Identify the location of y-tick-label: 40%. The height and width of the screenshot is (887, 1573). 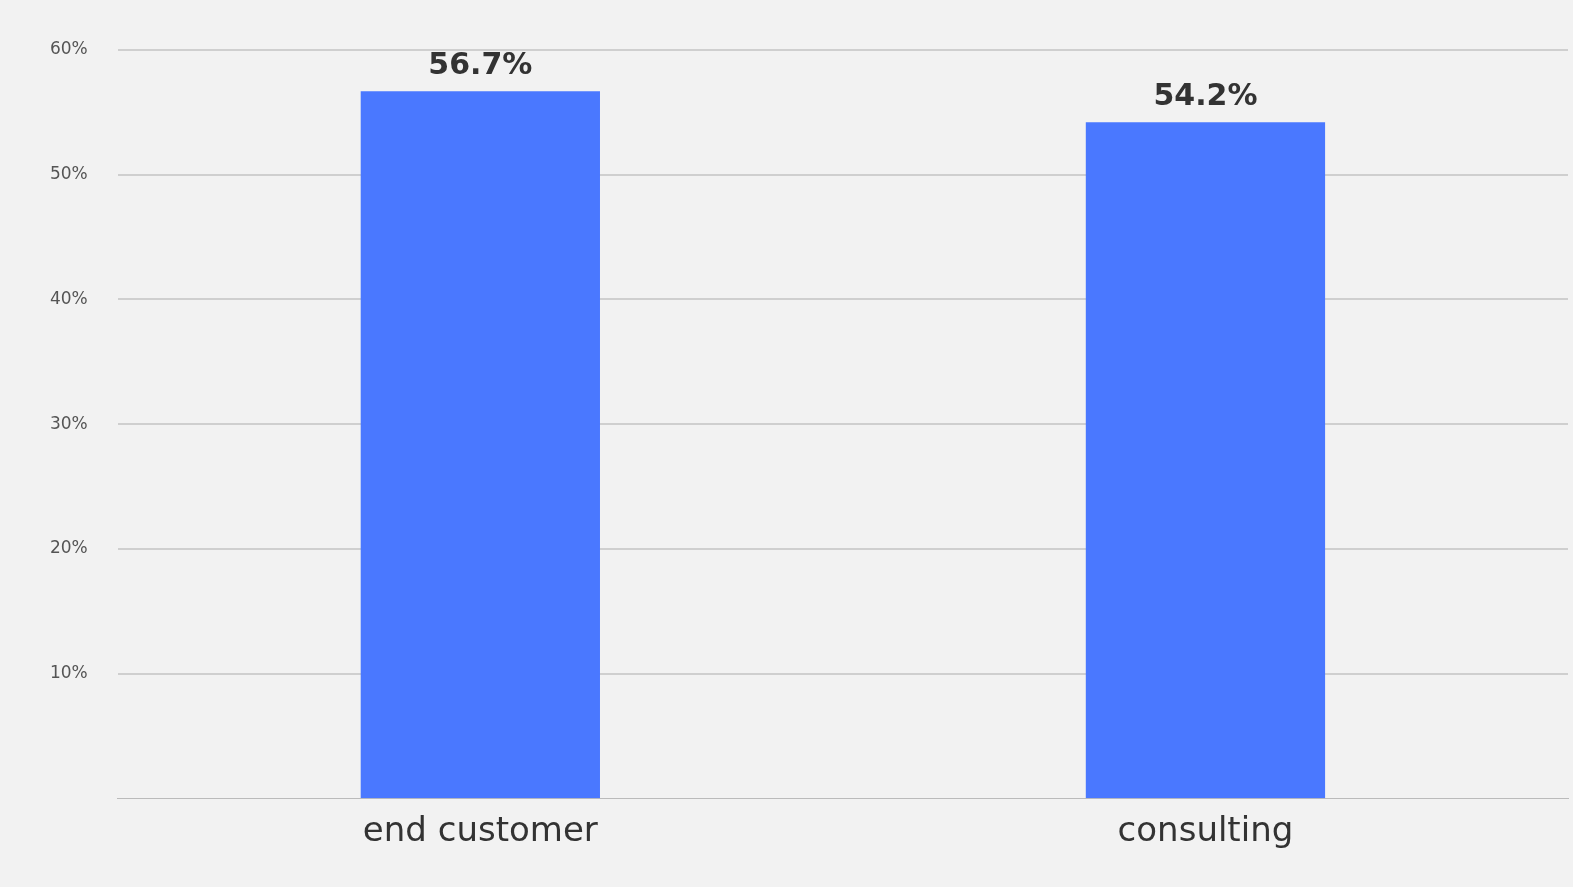
(68, 297).